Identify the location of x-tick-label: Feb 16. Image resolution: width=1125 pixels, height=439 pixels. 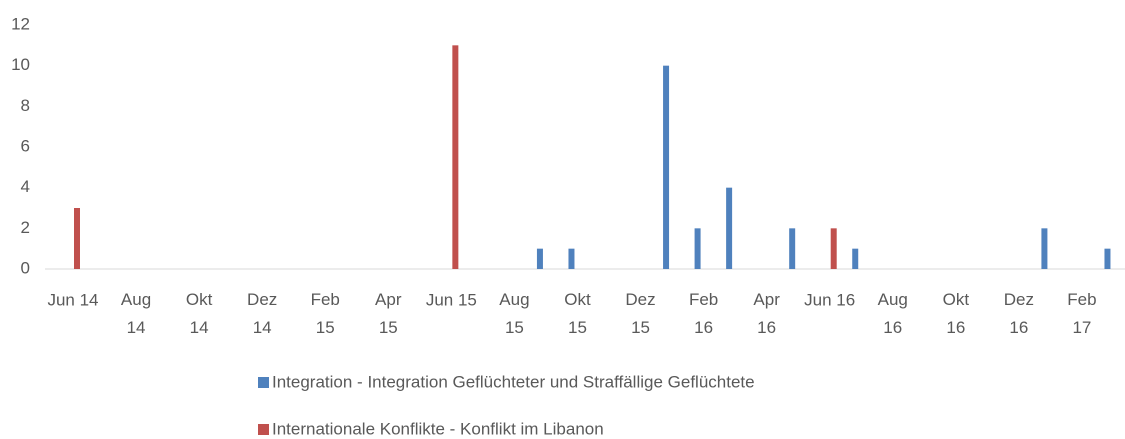
(703, 313).